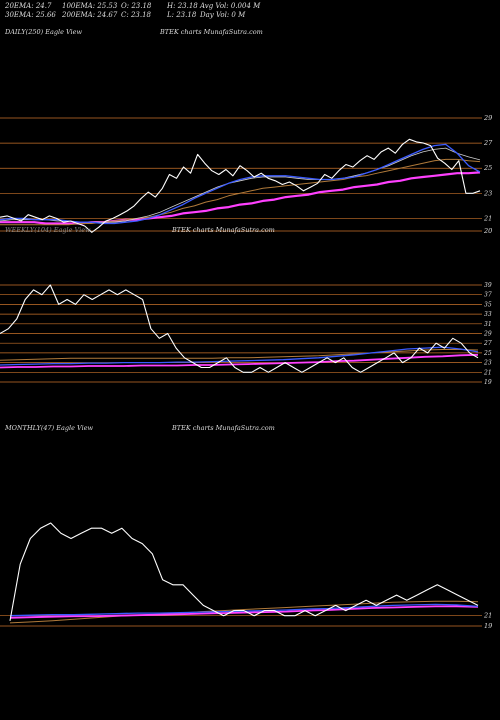 The width and height of the screenshot is (500, 720). Describe the element at coordinates (182, 15) in the screenshot. I see `low-text: L: 23.18` at that location.